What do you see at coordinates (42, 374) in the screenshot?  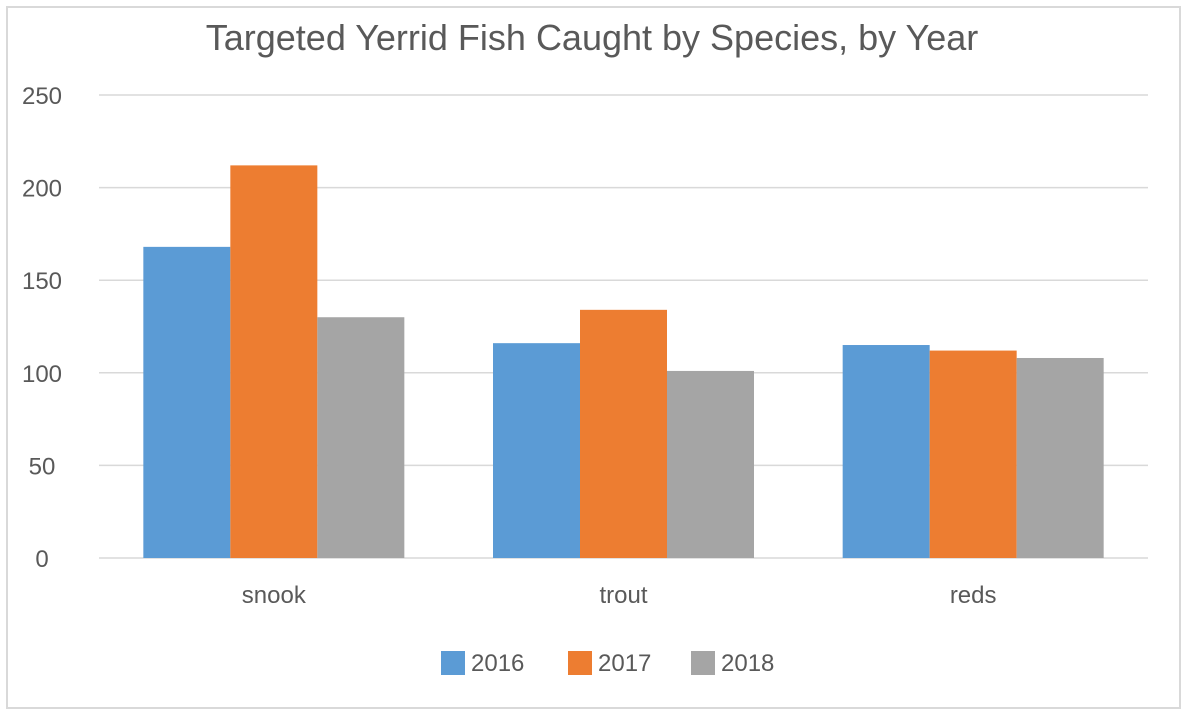 I see `y-tick-label: 100` at bounding box center [42, 374].